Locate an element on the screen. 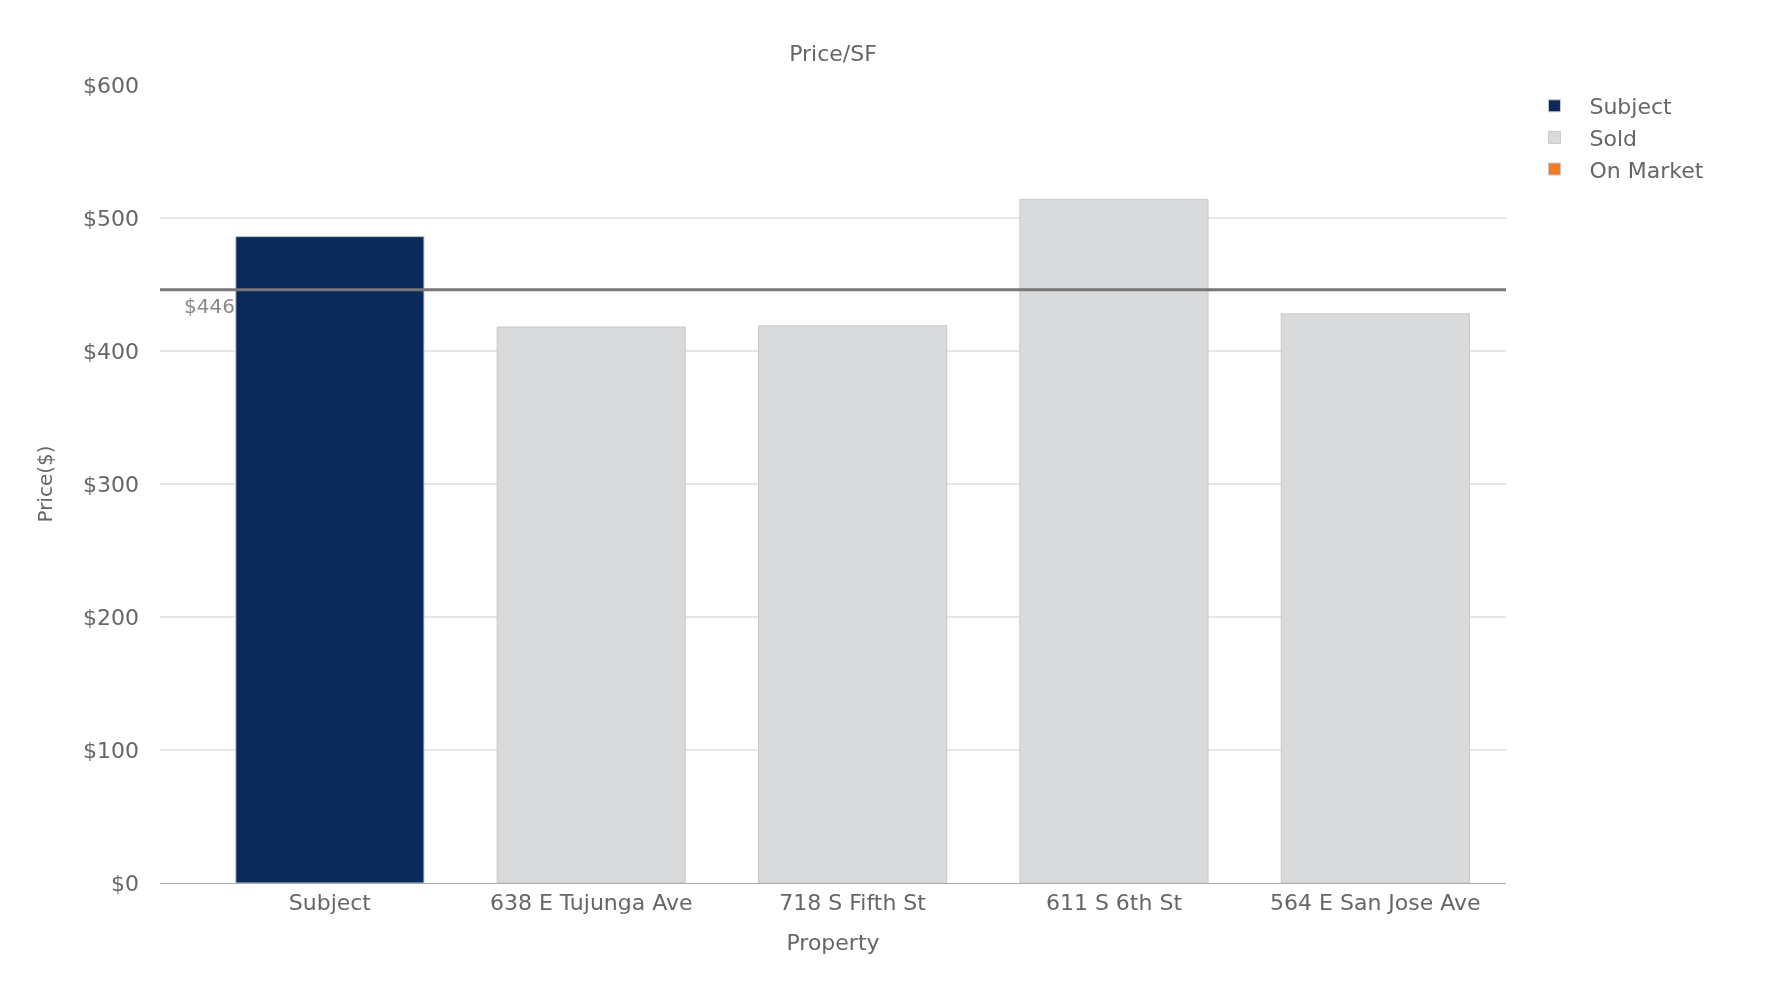 The width and height of the screenshot is (1766, 1003). y-axis-title: Price($) is located at coordinates (44, 484).